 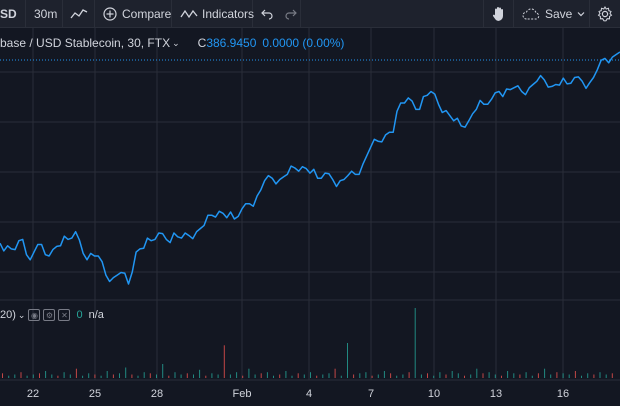 I want to click on time-axis: 22 25 28 Feb 4 7 10 13 16, so click(x=310, y=392).